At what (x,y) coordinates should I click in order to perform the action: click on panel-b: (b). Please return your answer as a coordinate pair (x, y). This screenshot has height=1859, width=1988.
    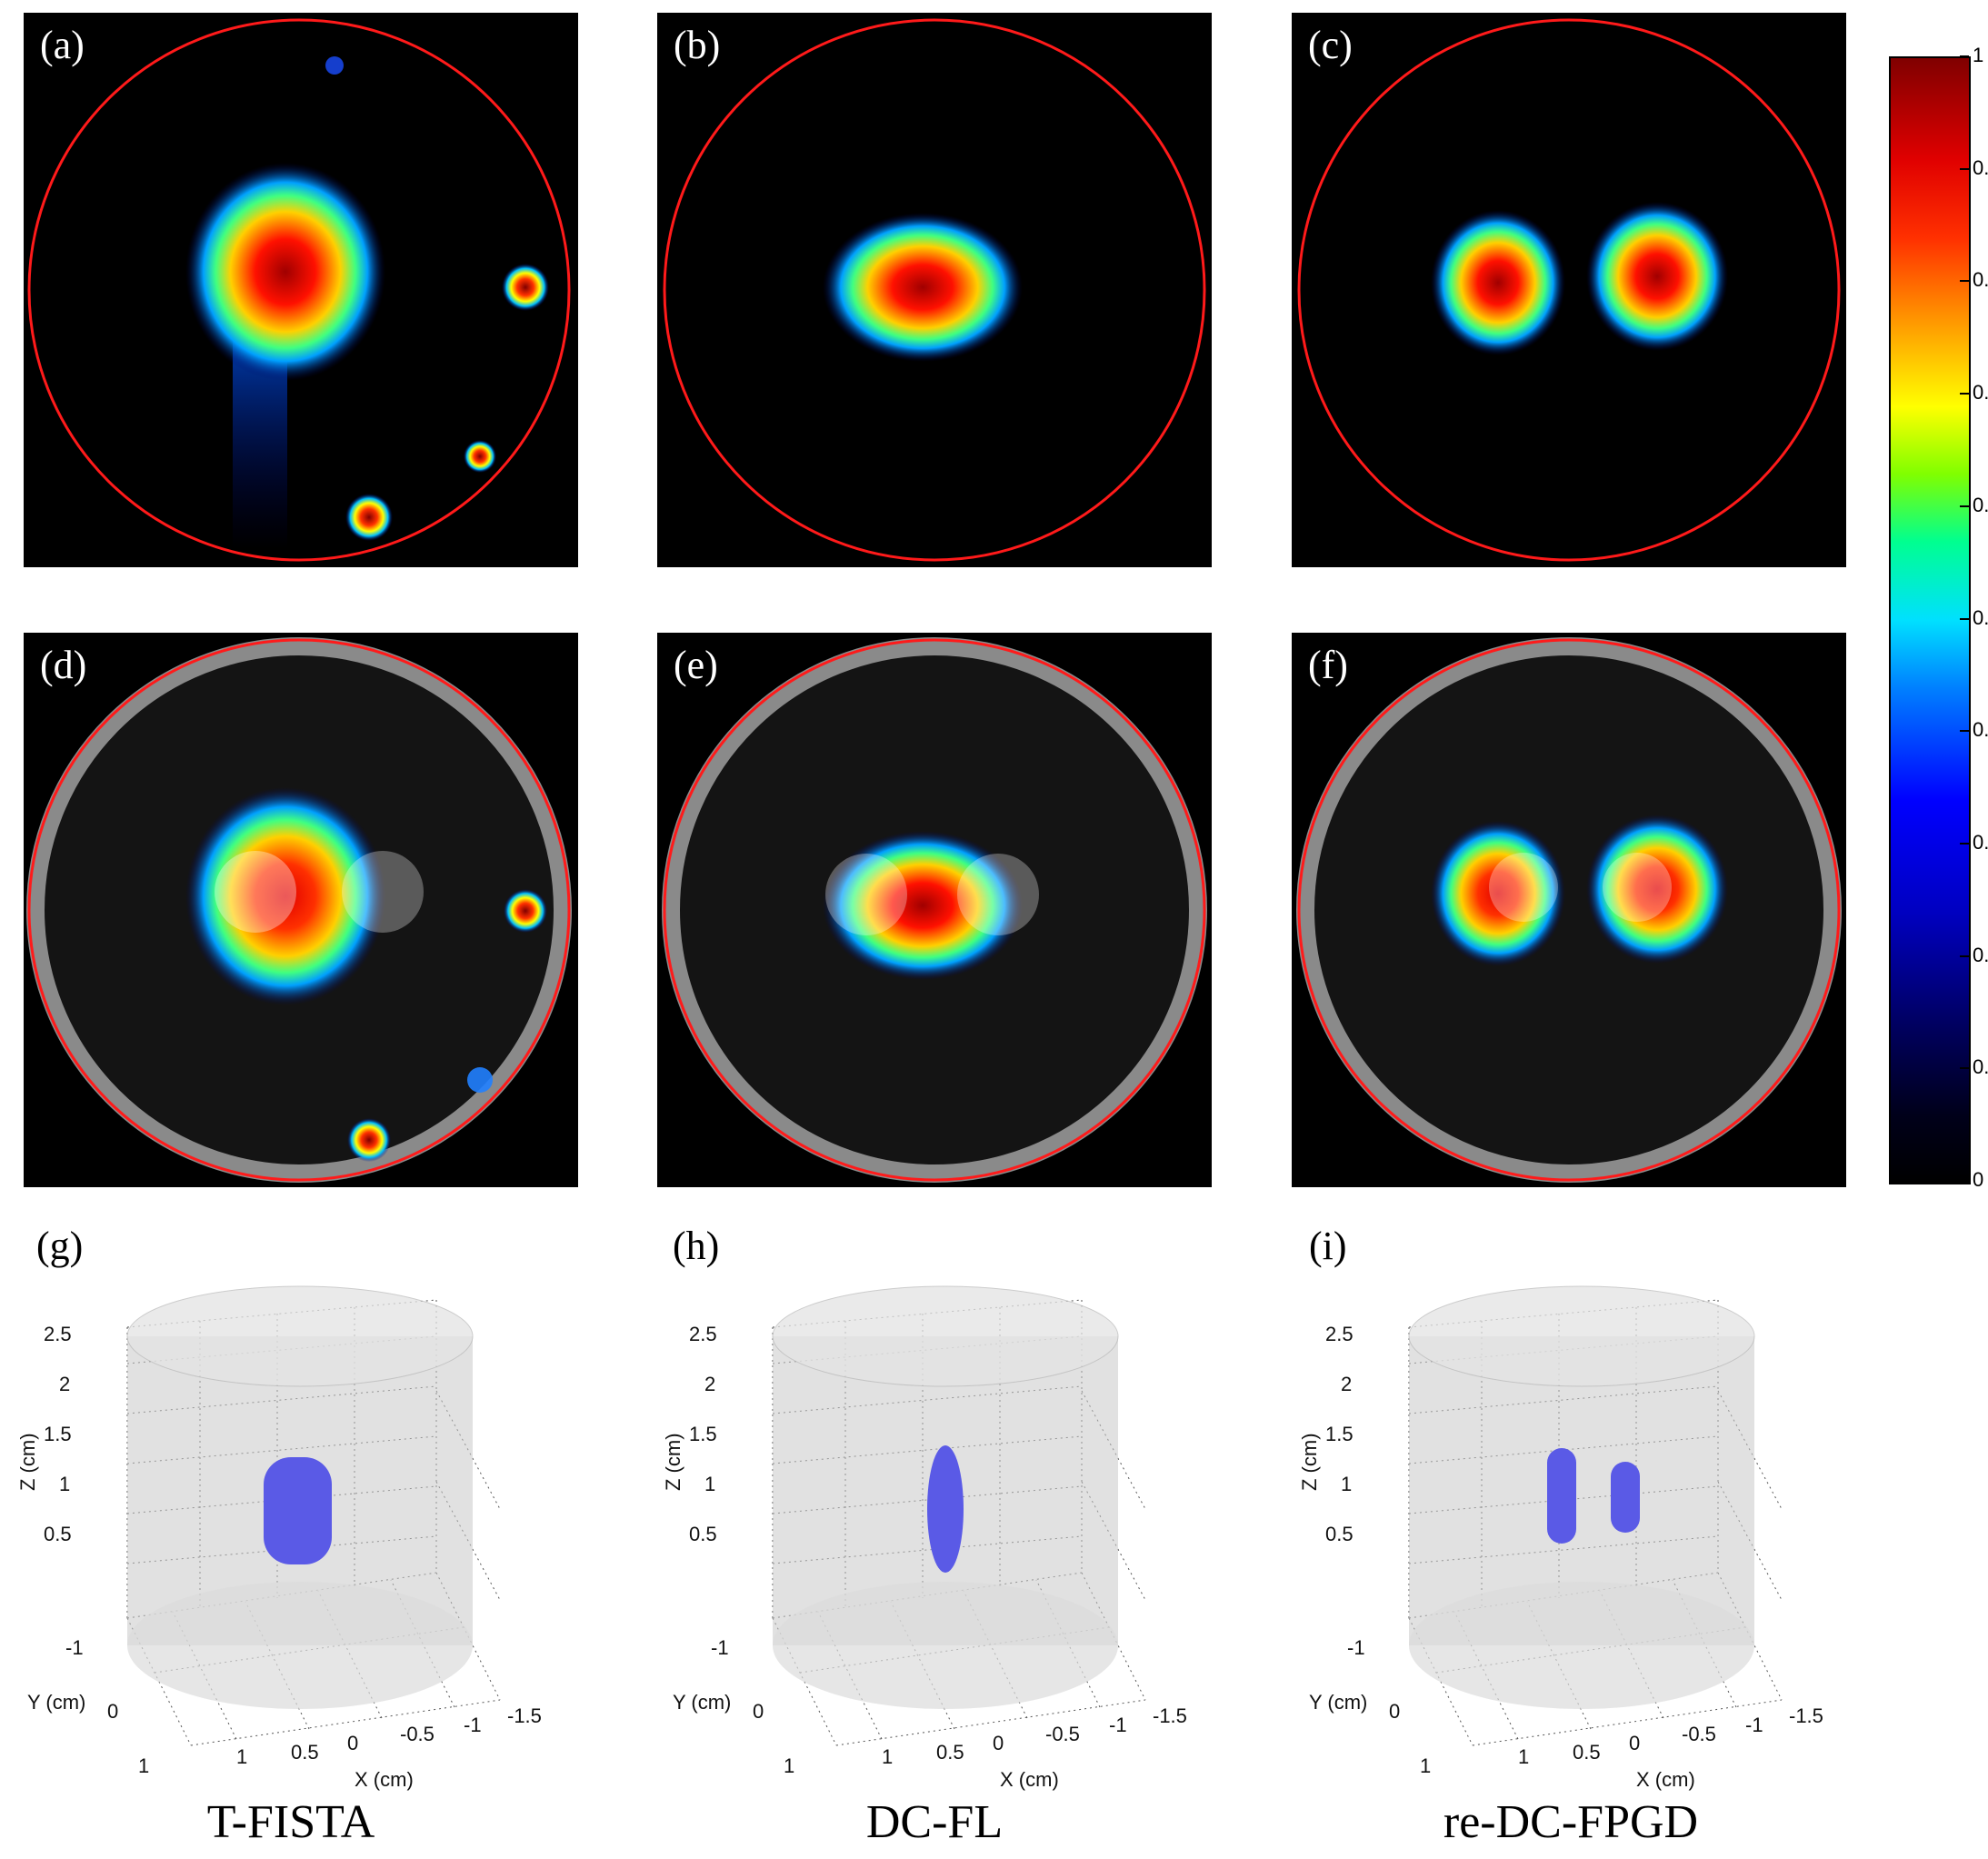
    Looking at the image, I should click on (934, 290).